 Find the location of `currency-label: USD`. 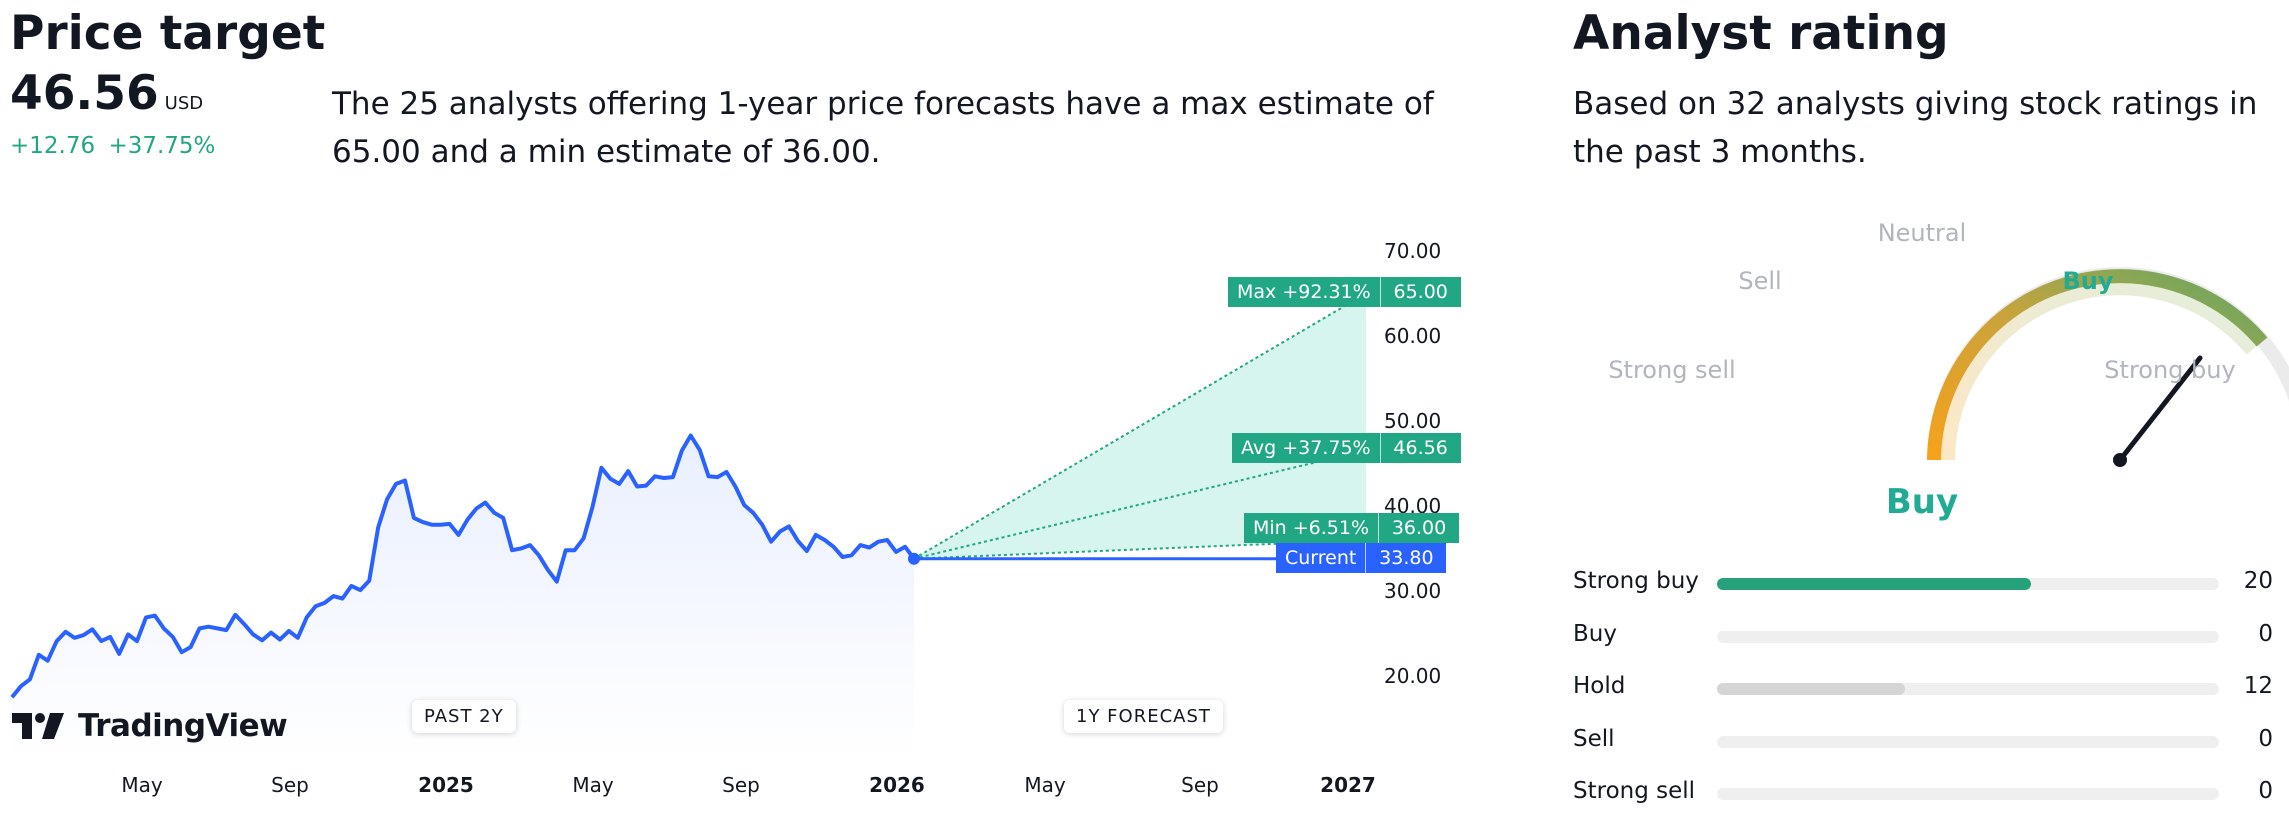

currency-label: USD is located at coordinates (184, 103).